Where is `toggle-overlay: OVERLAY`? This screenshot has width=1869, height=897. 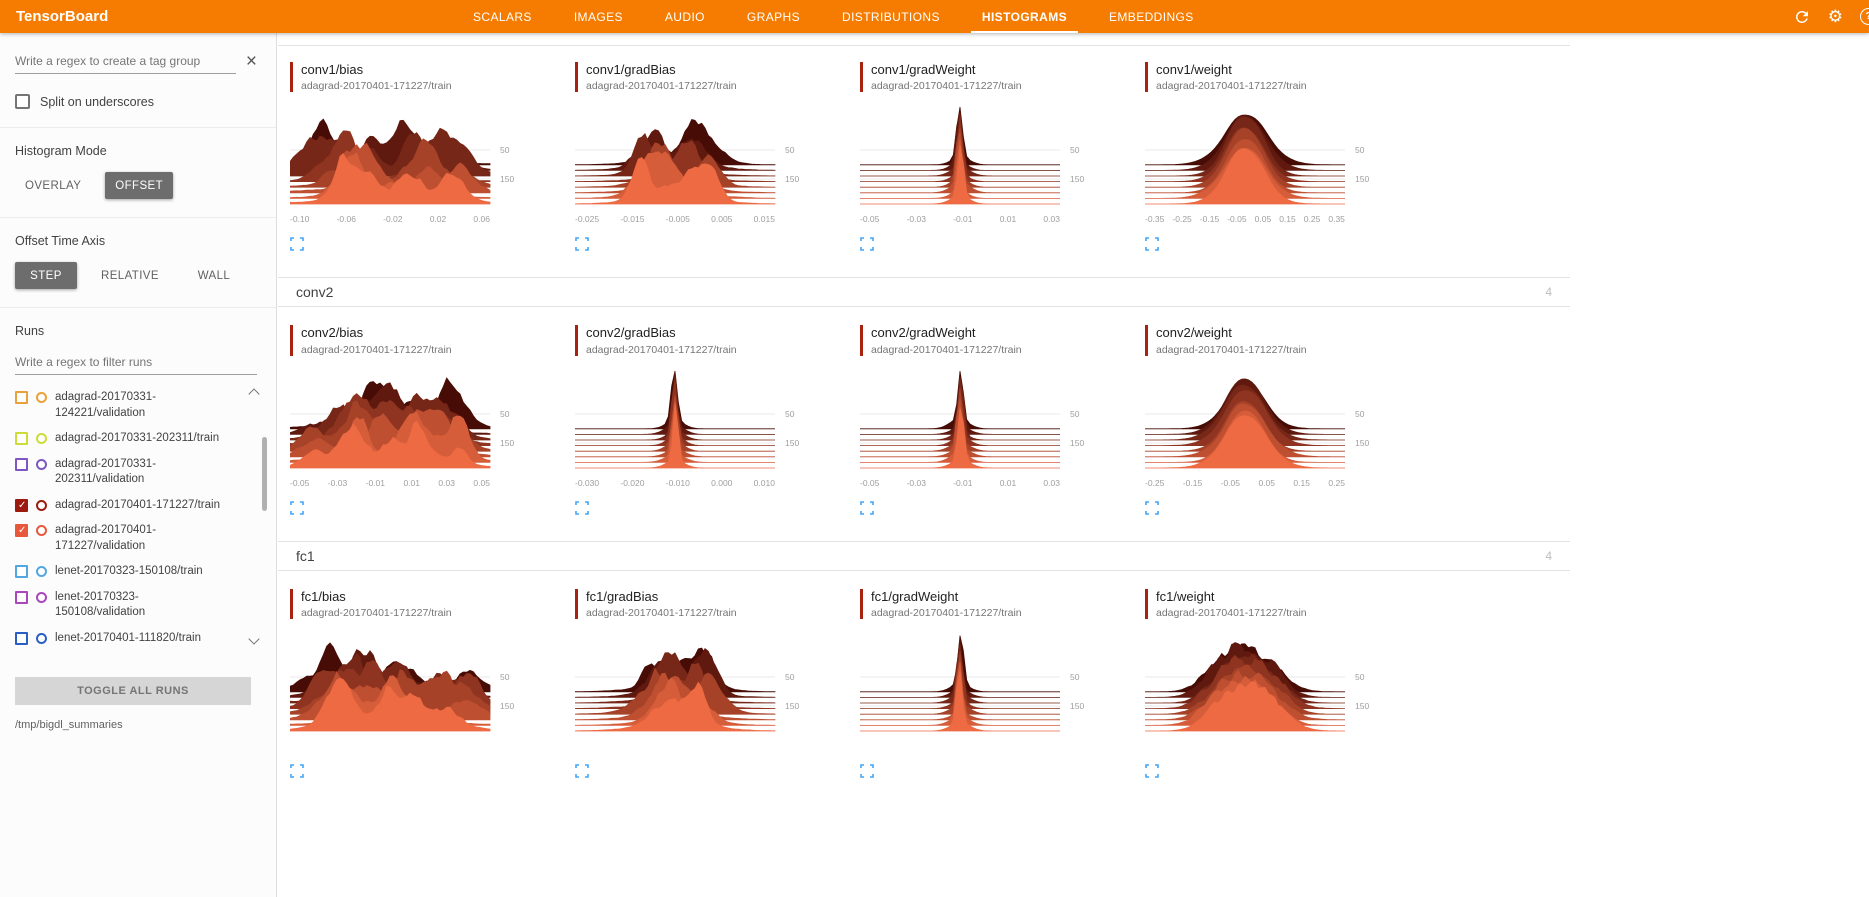
toggle-overlay: OVERLAY is located at coordinates (53, 185).